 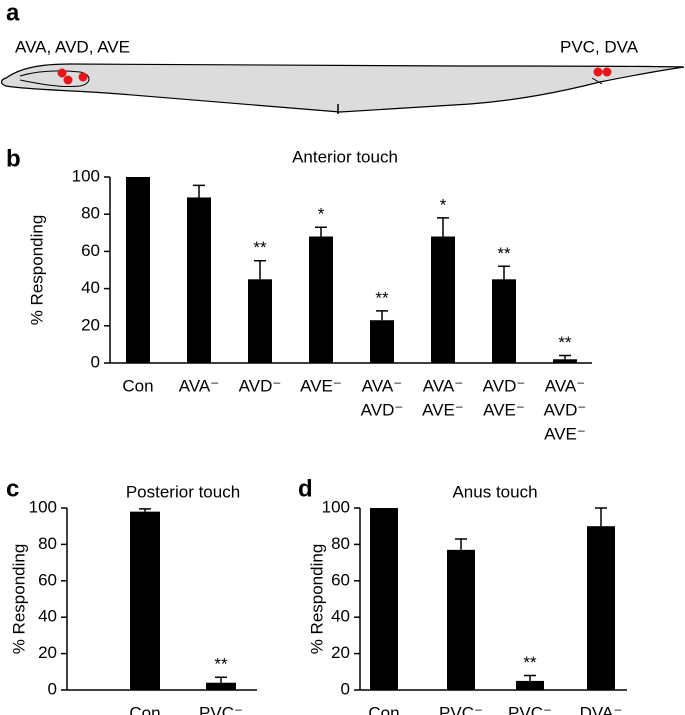 What do you see at coordinates (597, 81) in the screenshot?
I see `worm-anus` at bounding box center [597, 81].